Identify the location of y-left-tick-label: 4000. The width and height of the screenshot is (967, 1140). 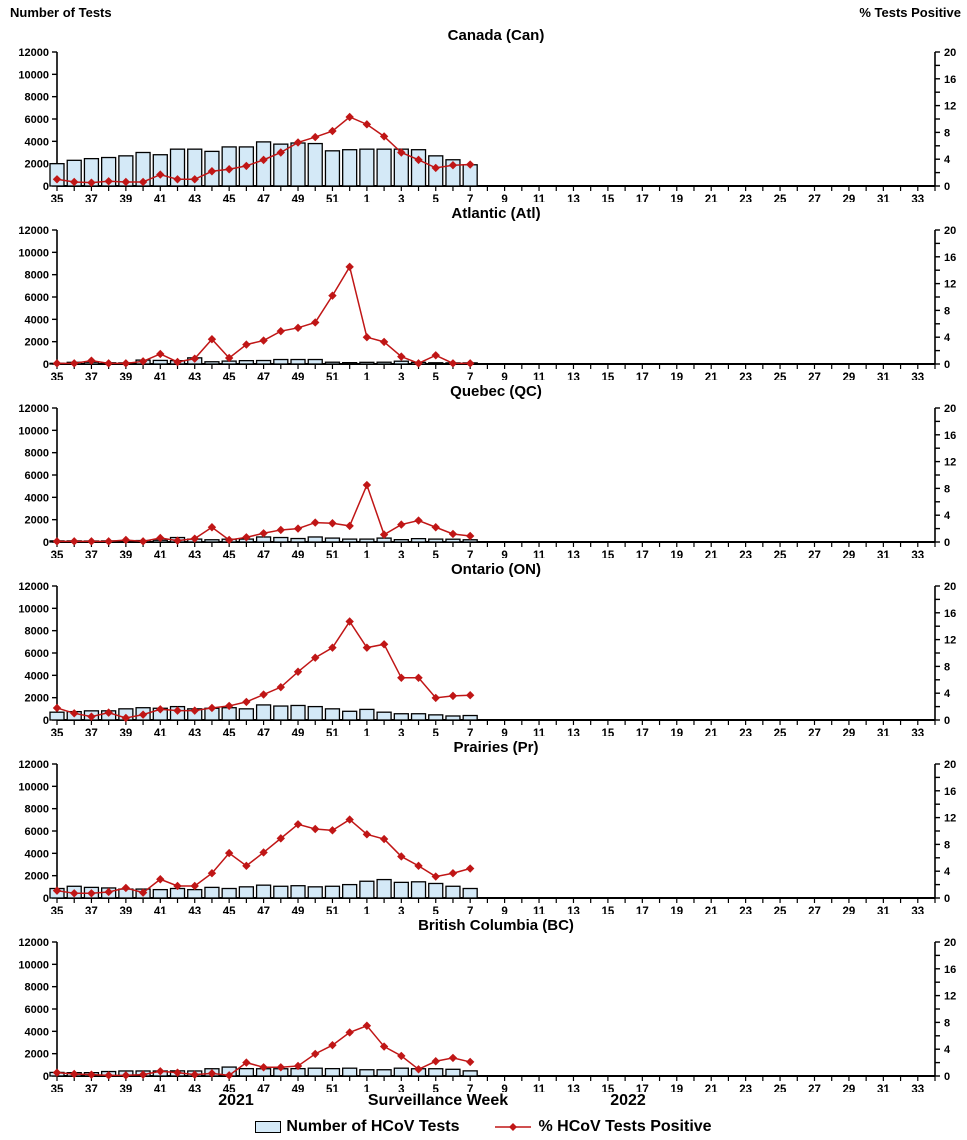
(37, 320).